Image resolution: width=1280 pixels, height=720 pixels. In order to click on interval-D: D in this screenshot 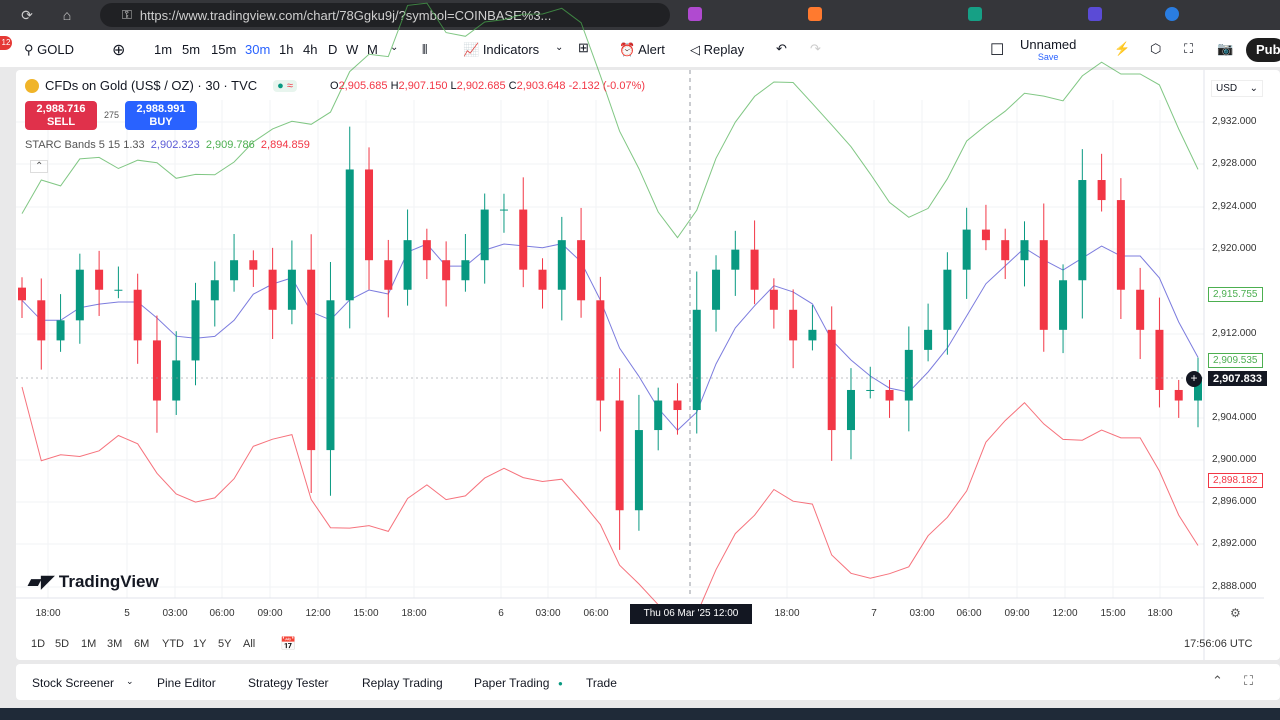, I will do `click(333, 49)`.